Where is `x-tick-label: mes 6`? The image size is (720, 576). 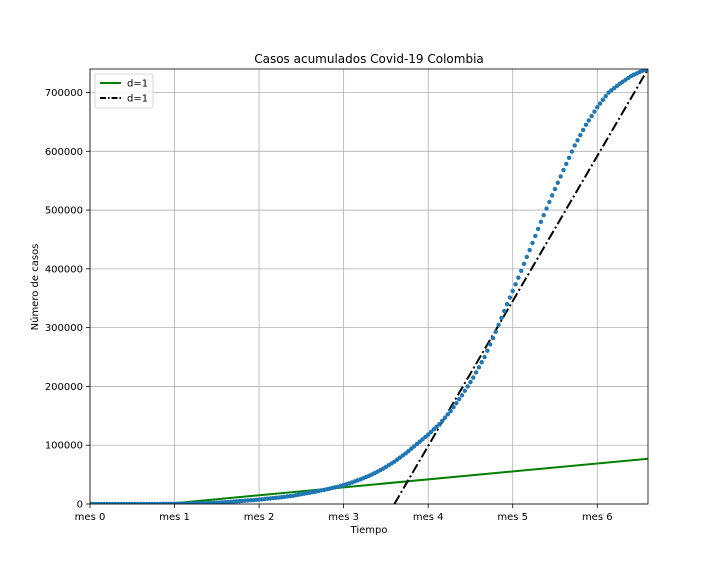
x-tick-label: mes 6 is located at coordinates (597, 517).